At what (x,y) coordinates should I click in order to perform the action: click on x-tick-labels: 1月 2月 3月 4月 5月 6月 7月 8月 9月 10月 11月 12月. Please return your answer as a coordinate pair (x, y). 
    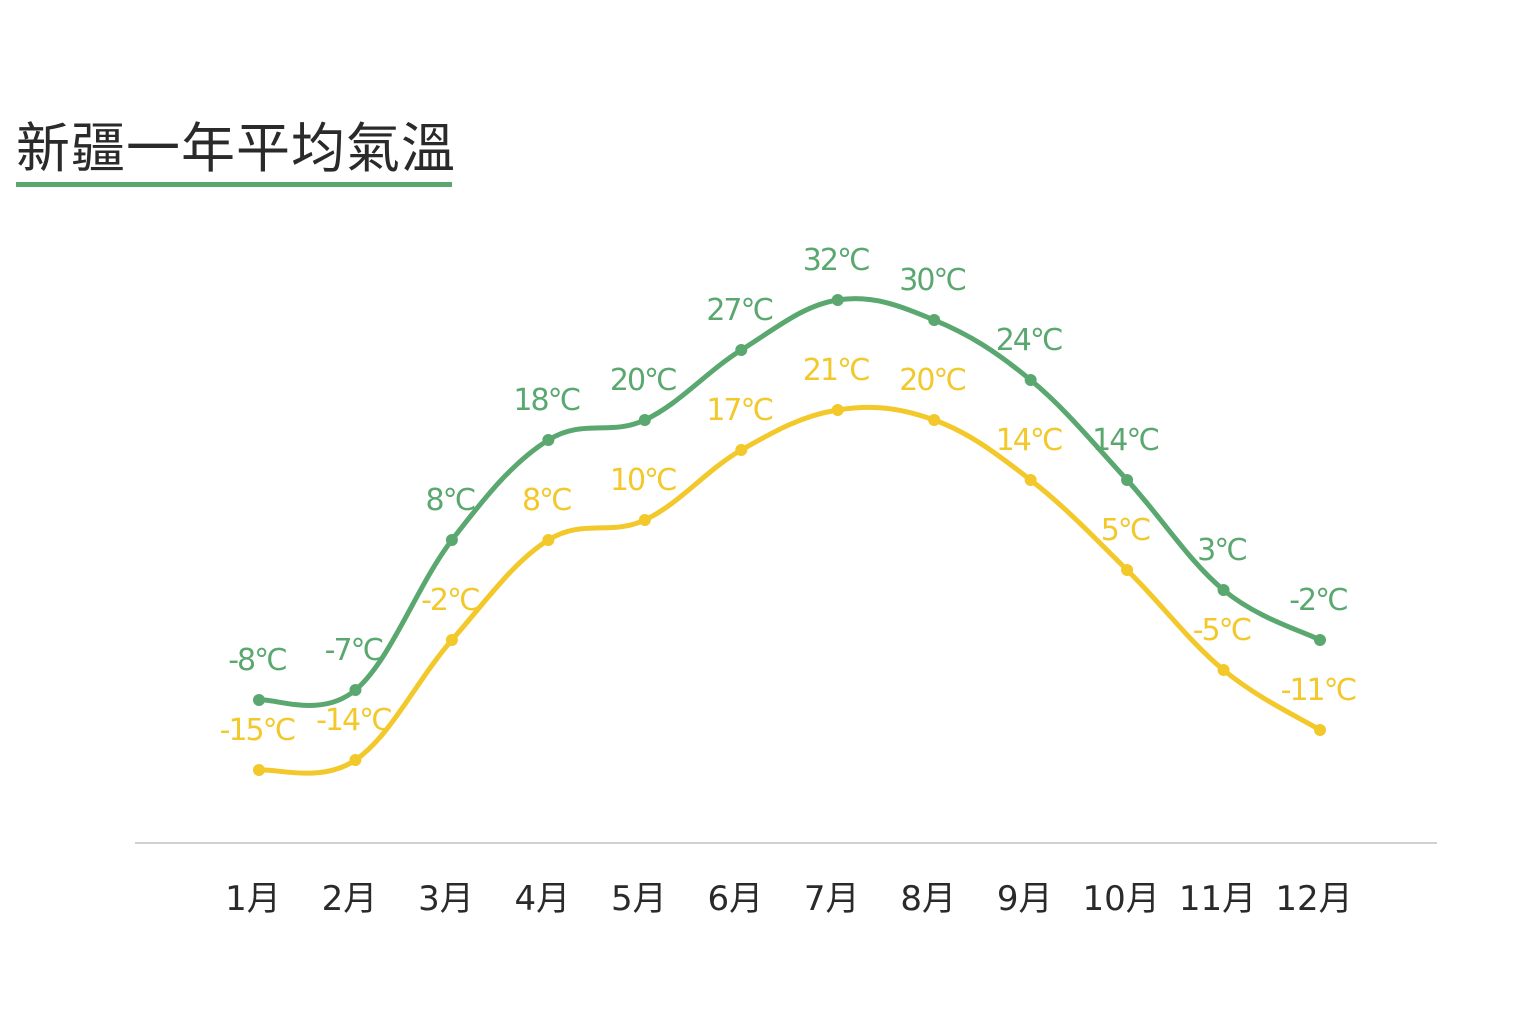
    Looking at the image, I should click on (788, 899).